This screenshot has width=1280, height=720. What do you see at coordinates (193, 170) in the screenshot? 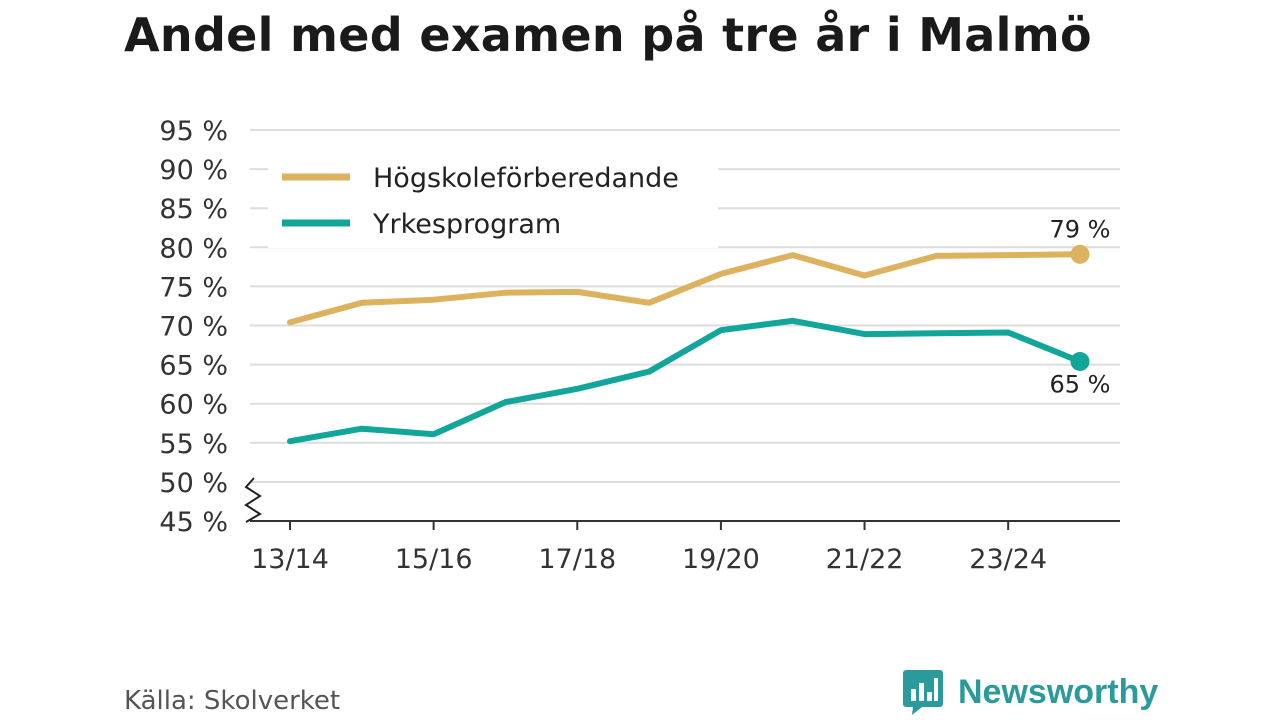
I see `y-tick-label: 90 %` at bounding box center [193, 170].